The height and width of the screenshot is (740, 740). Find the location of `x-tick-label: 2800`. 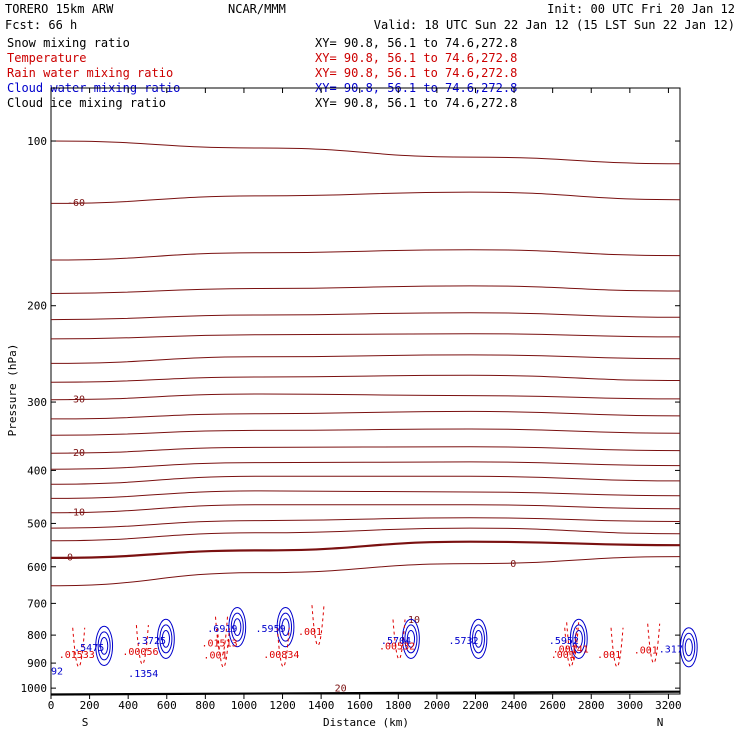

x-tick-label: 2800 is located at coordinates (591, 705).